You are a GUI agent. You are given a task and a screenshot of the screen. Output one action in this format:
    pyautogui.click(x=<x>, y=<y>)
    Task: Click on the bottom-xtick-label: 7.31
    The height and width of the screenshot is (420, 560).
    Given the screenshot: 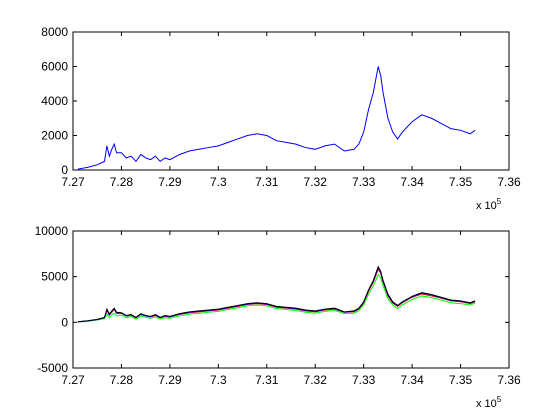 What is the action you would take?
    pyautogui.click(x=267, y=380)
    